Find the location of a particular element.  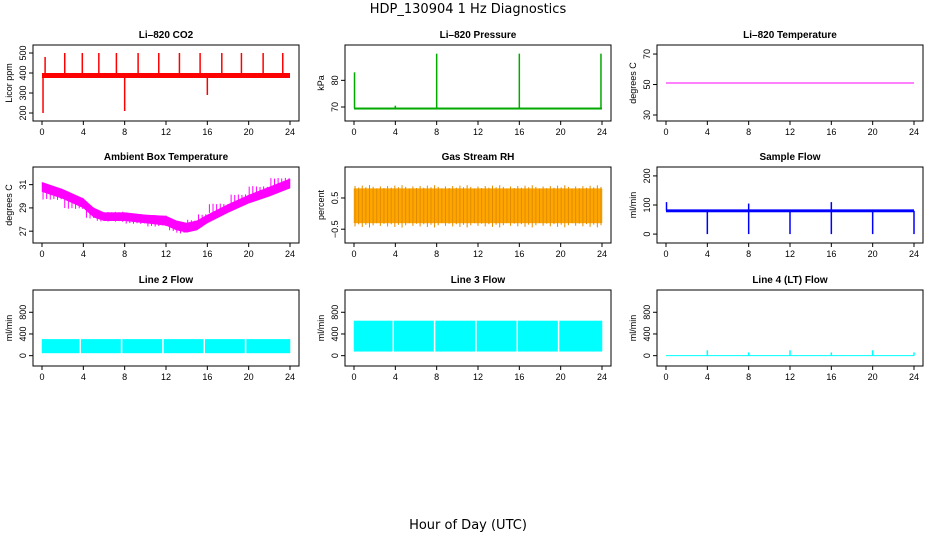

panel-8-title: Line 3 Flow is located at coordinates (478, 280).